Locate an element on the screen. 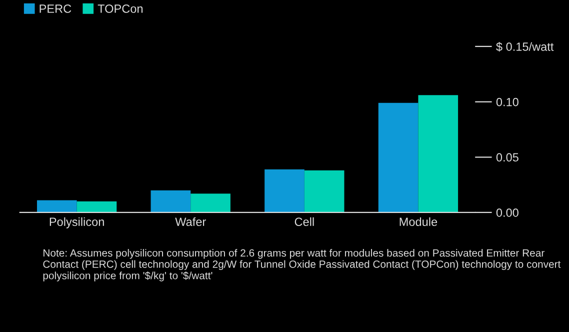 This screenshot has height=332, width=569. legend-label: PERC is located at coordinates (56, 8).